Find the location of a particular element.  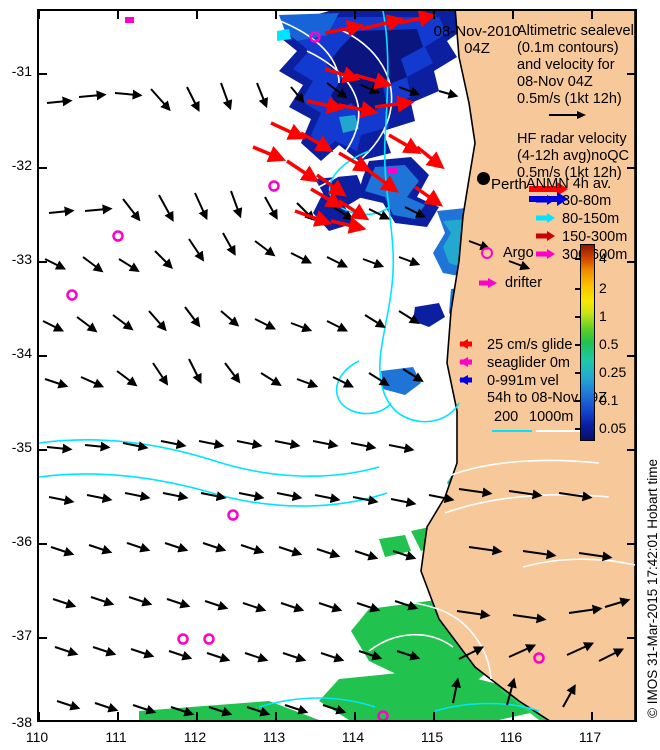

drifter-legend-label: drifter is located at coordinates (524, 283).